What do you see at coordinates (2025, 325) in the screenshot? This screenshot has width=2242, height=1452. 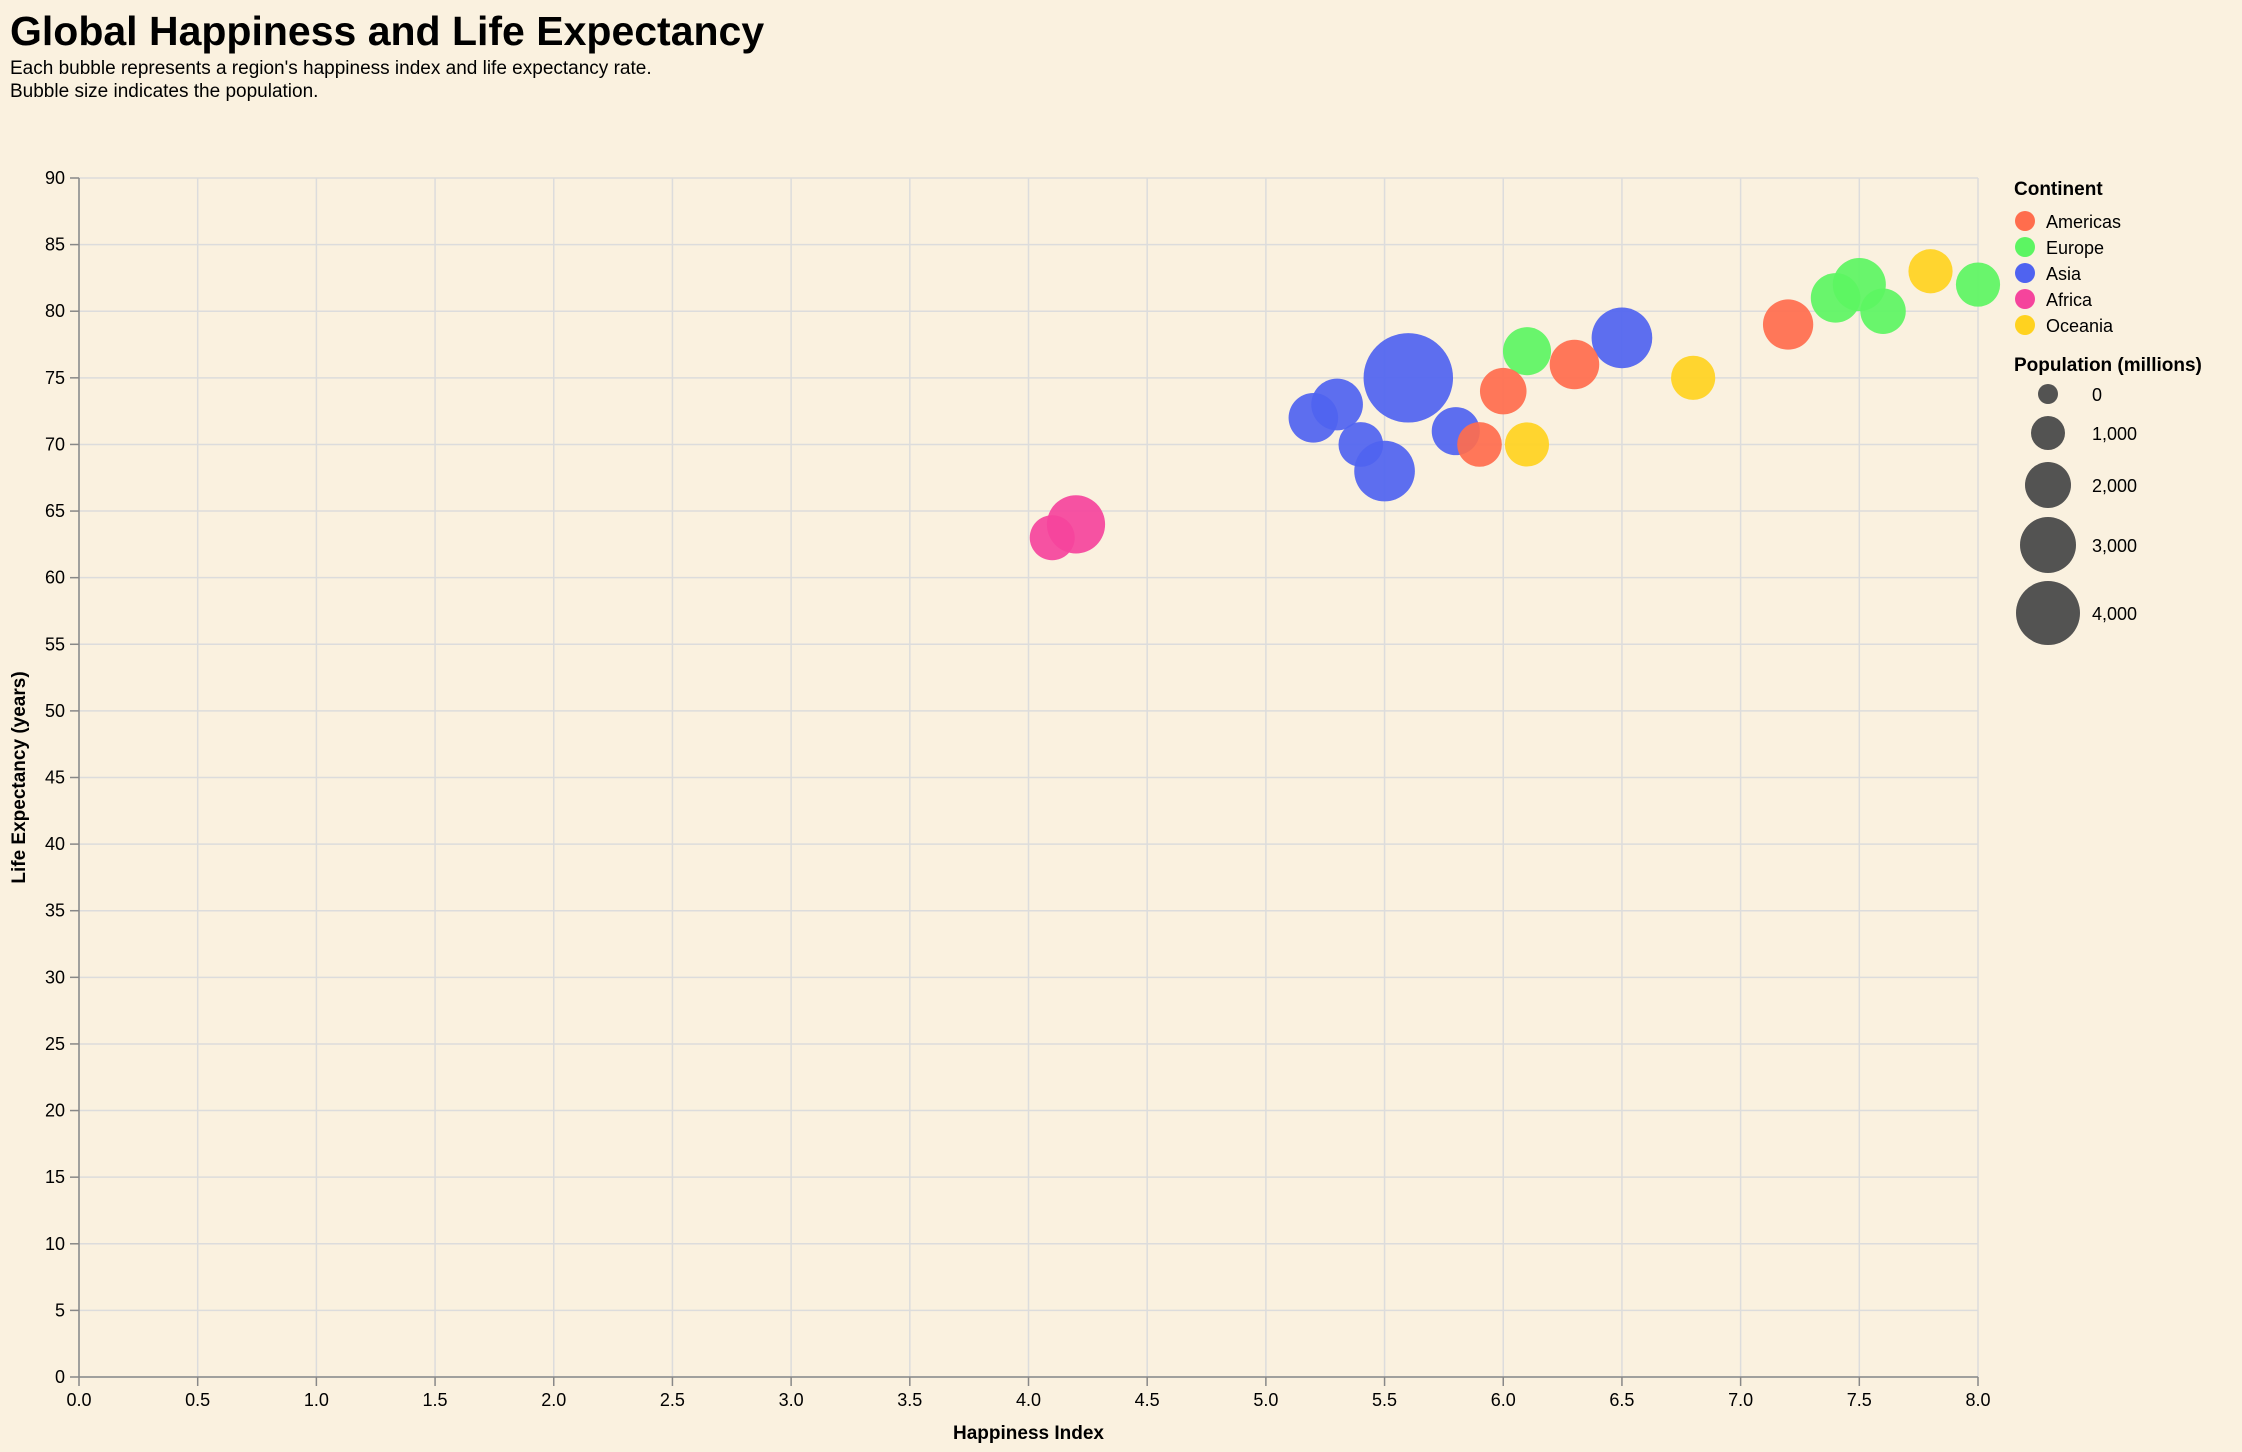 I see `legend-swatch-oceania` at bounding box center [2025, 325].